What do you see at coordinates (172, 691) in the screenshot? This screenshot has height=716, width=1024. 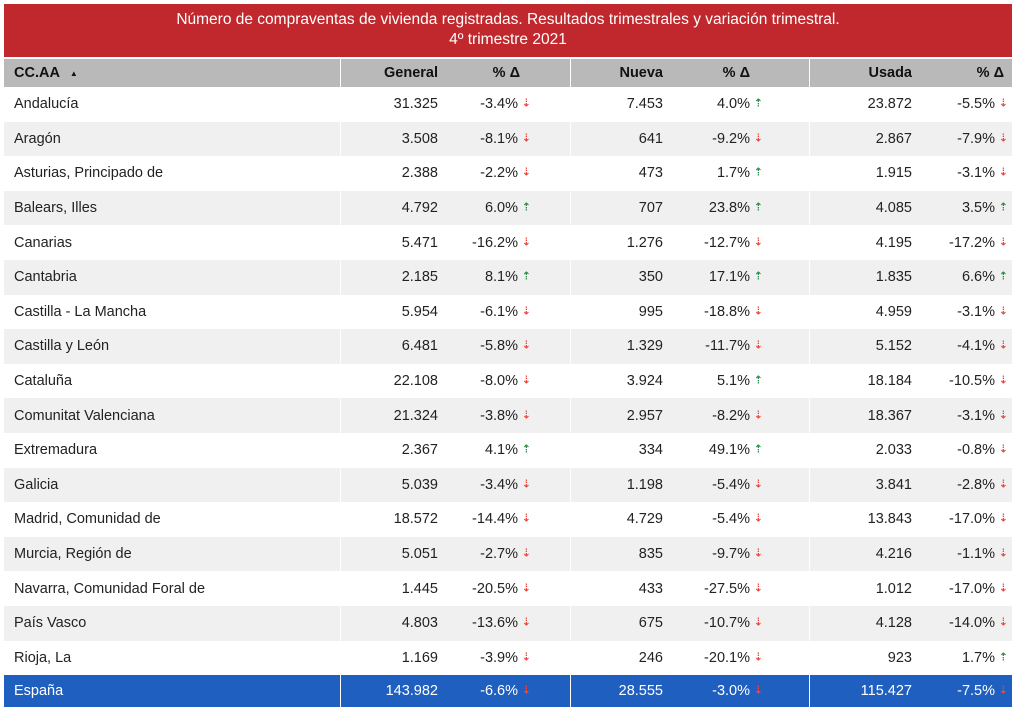 I see `region-name: España` at bounding box center [172, 691].